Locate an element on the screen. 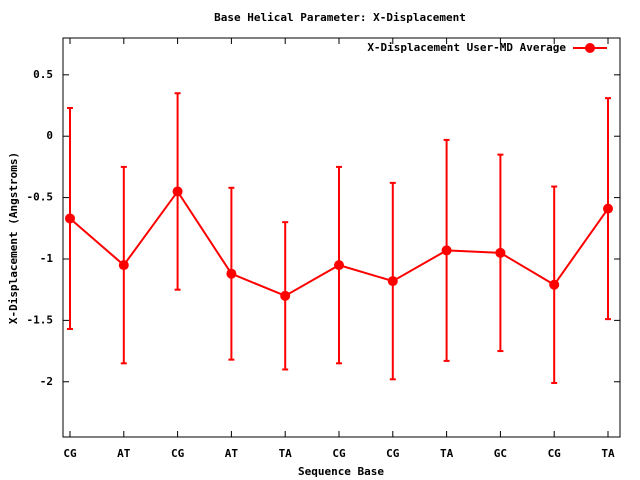 This screenshot has width=640, height=480. y-tick-label: -1 is located at coordinates (47, 258).